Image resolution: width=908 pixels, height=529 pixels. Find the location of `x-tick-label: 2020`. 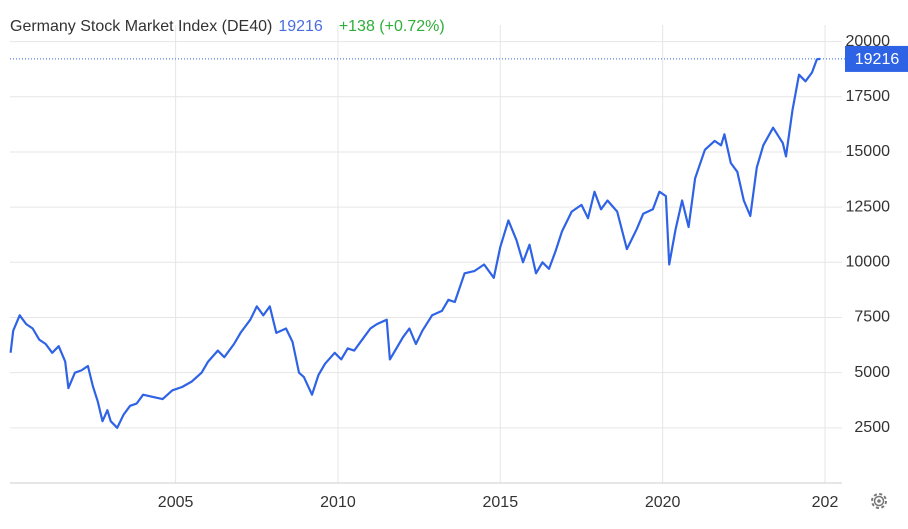

x-tick-label: 2020 is located at coordinates (663, 502).